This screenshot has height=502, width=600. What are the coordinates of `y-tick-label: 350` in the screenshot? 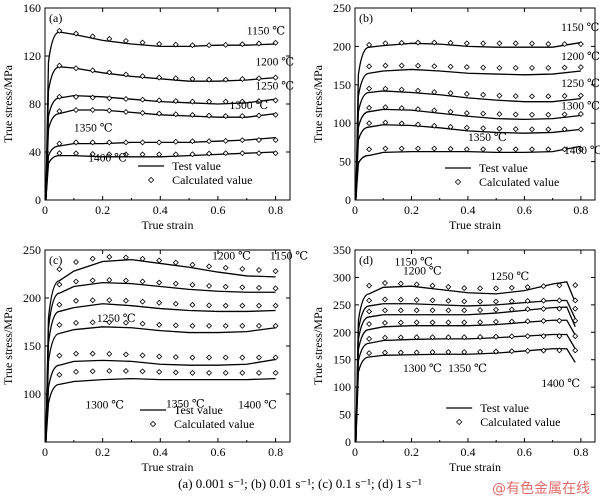 It's located at (342, 250).